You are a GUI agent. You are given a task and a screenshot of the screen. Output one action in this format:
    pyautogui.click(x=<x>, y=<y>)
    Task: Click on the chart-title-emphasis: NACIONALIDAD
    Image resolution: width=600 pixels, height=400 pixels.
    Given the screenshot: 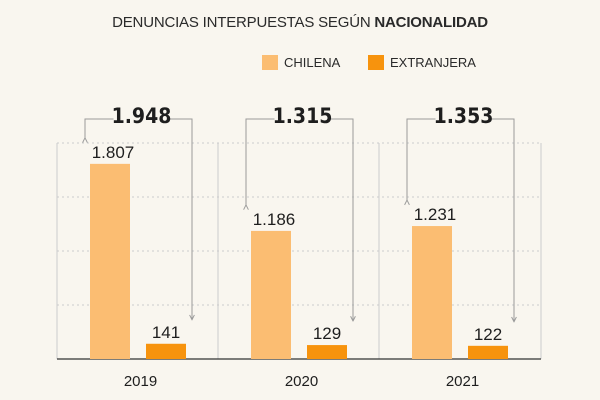 What is the action you would take?
    pyautogui.click(x=431, y=22)
    